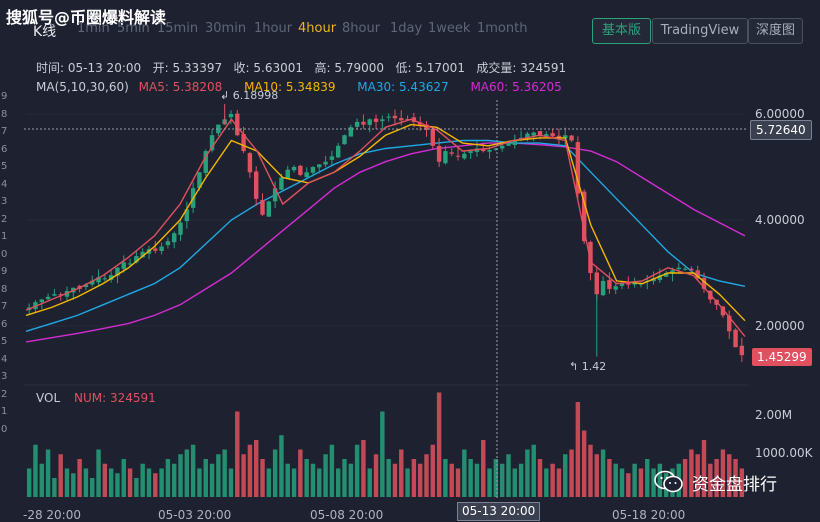  Describe the element at coordinates (4, 341) in the screenshot. I see `left-axis-digit: 5` at that location.